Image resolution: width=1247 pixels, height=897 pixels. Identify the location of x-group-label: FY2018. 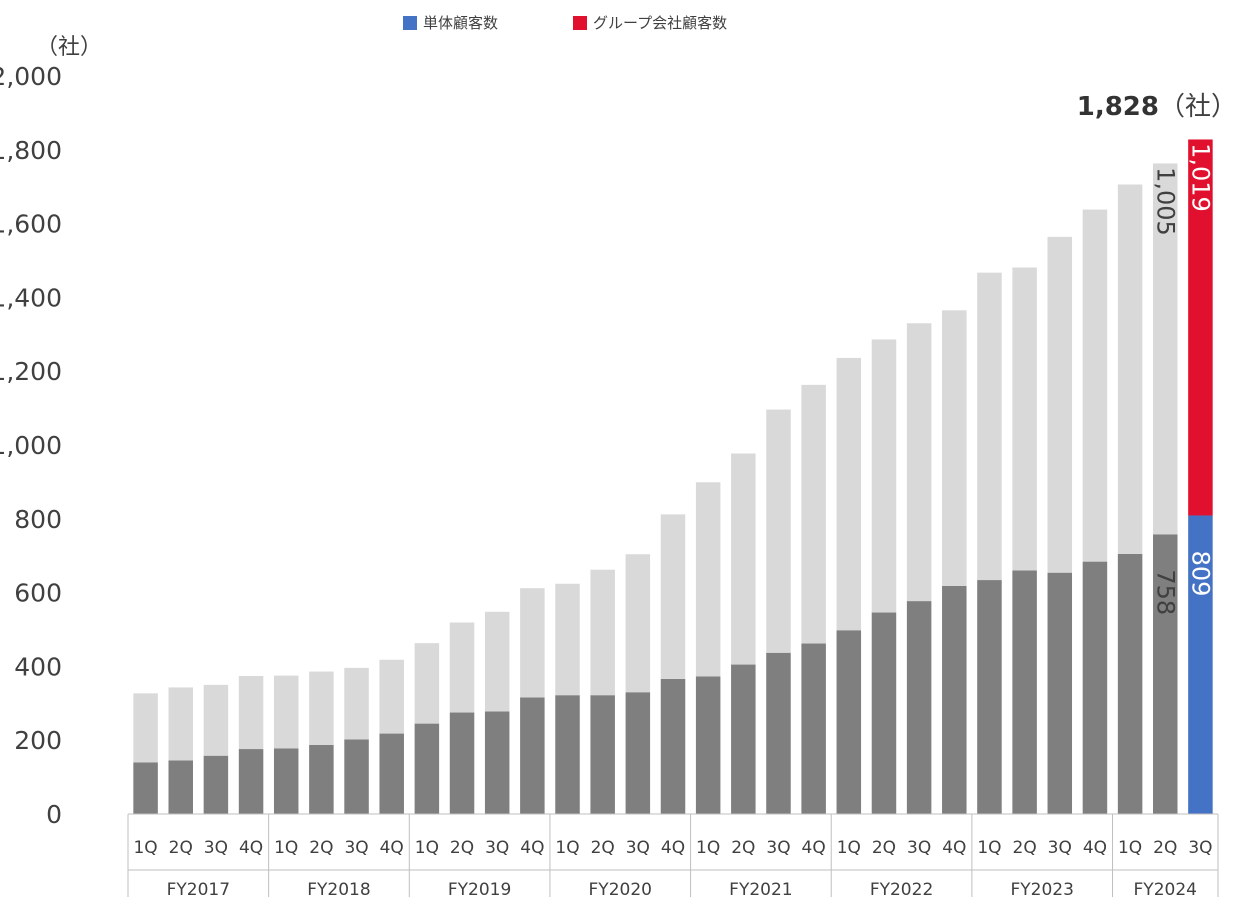
(338, 888).